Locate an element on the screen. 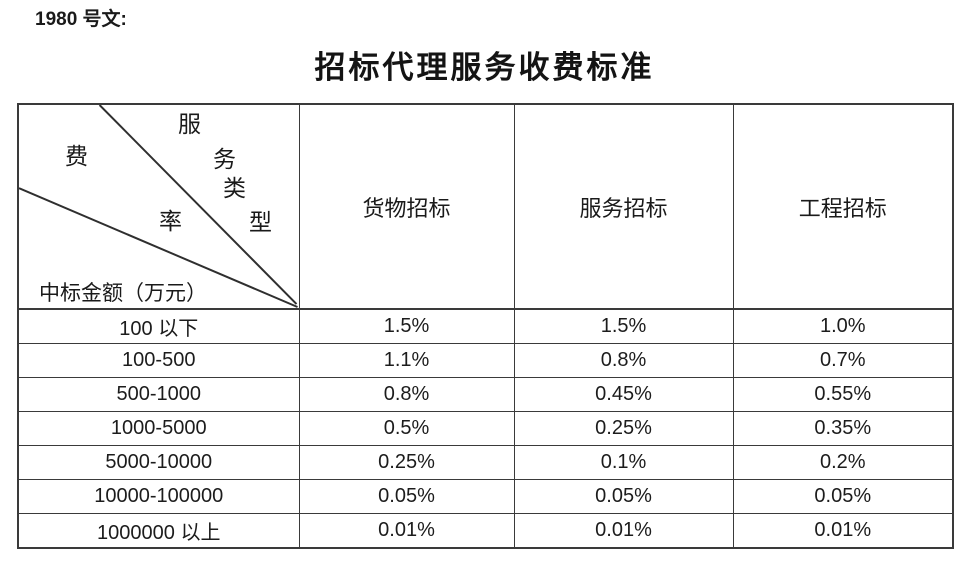 This screenshot has width=976, height=581. table-row: 100-500 1.1% 0.8% 0.7% is located at coordinates (485, 360).